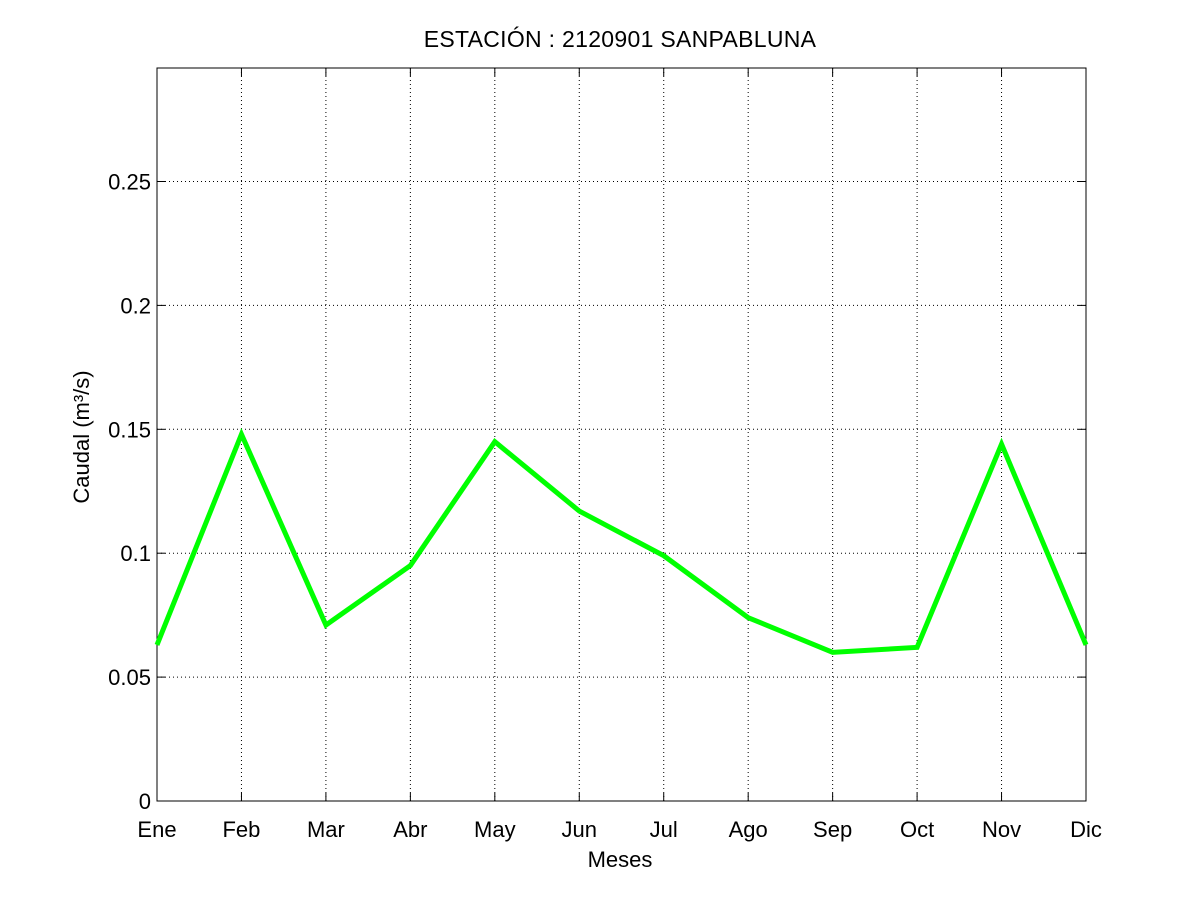  I want to click on x-tick-label: Nov, so click(1001, 829).